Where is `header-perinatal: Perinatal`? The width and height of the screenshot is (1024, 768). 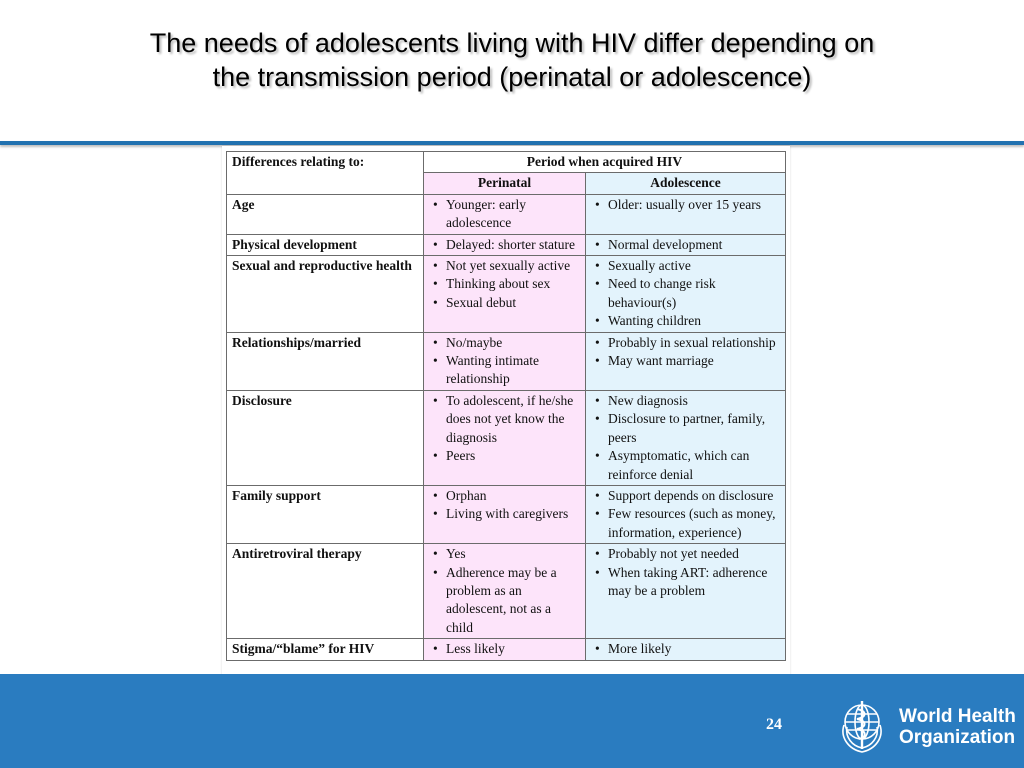
header-perinatal: Perinatal is located at coordinates (504, 183).